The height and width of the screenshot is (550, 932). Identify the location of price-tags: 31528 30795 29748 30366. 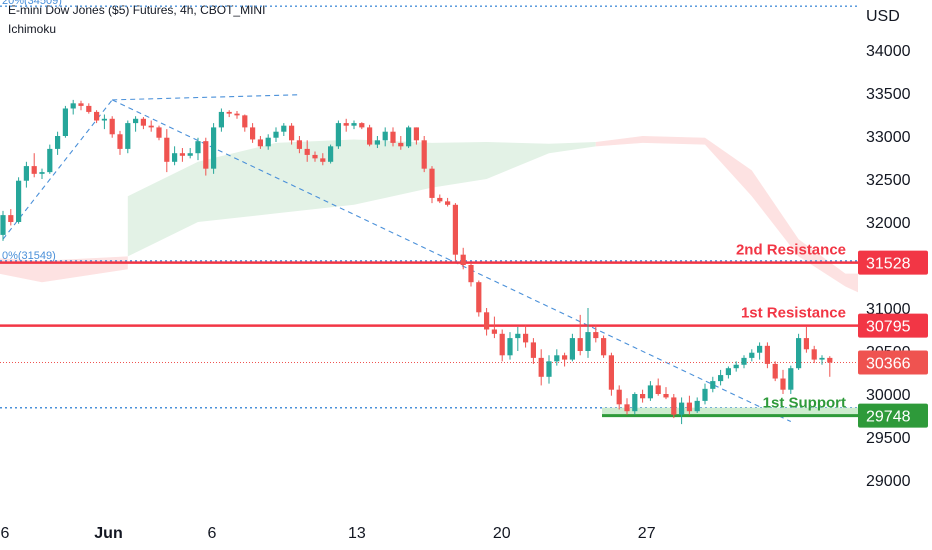
(893, 339).